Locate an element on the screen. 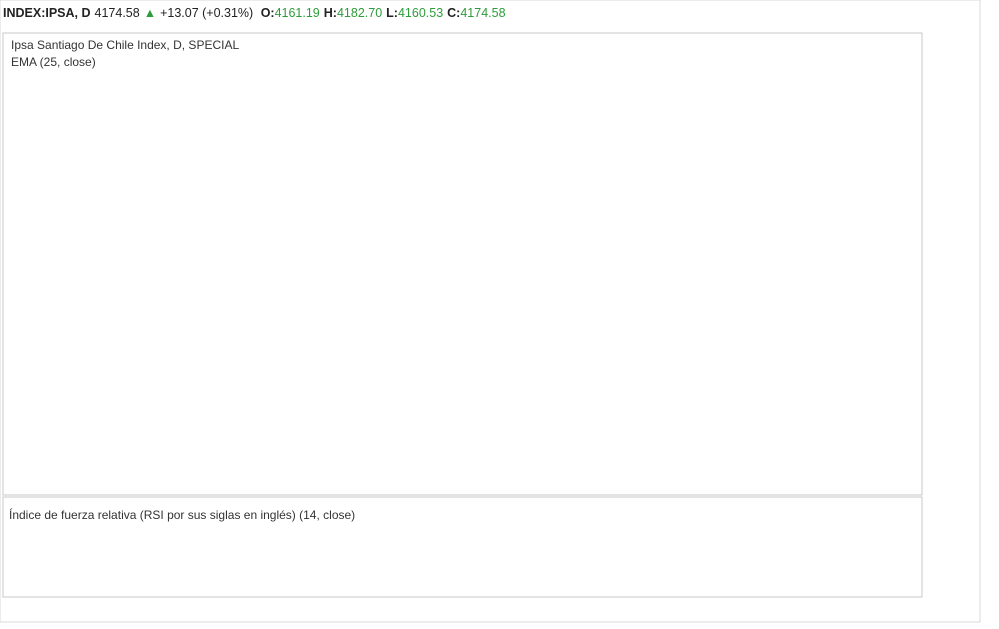 This screenshot has height=629, width=999. change: +13.07 (+0.31%) is located at coordinates (207, 13).